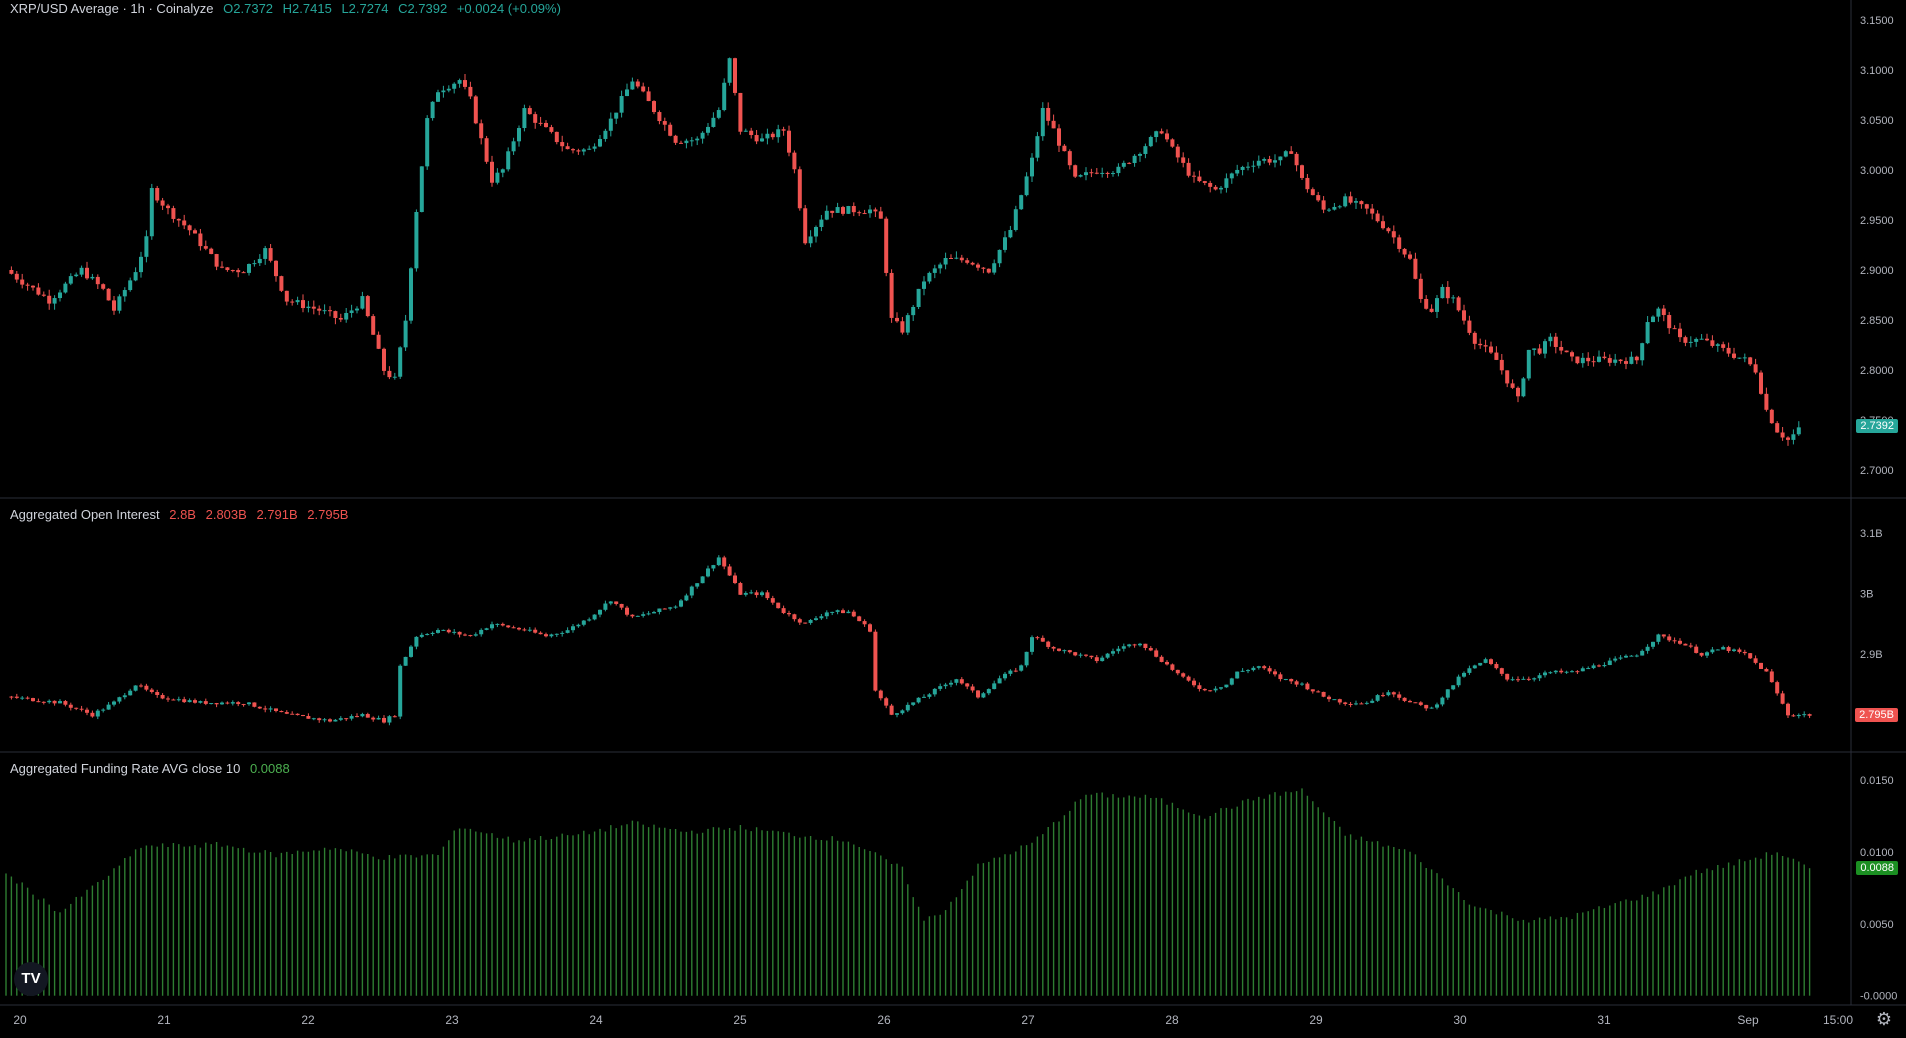 The width and height of the screenshot is (1906, 1038). What do you see at coordinates (1878, 997) in the screenshot?
I see `y-tick-label: -0.0000` at bounding box center [1878, 997].